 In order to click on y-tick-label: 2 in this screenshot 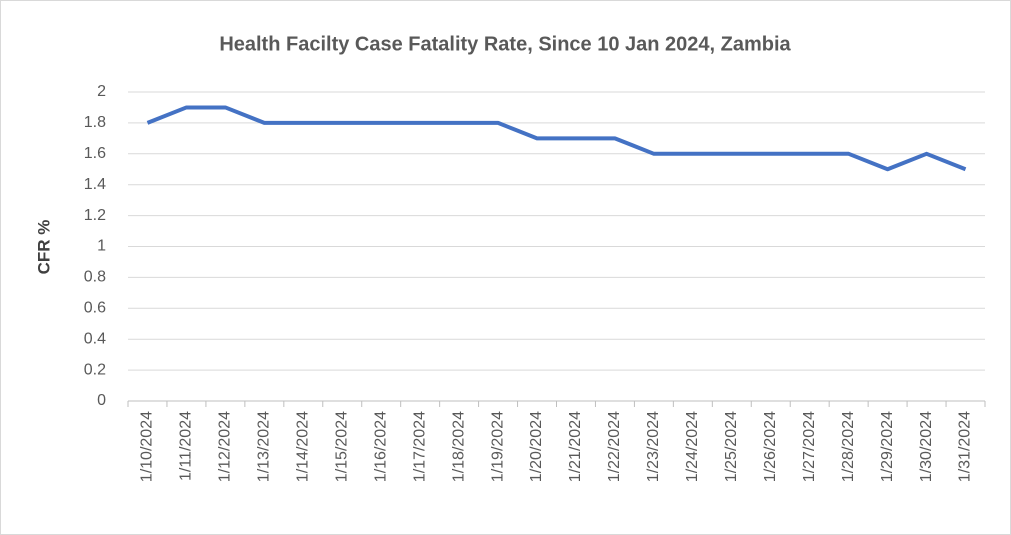, I will do `click(101, 91)`.